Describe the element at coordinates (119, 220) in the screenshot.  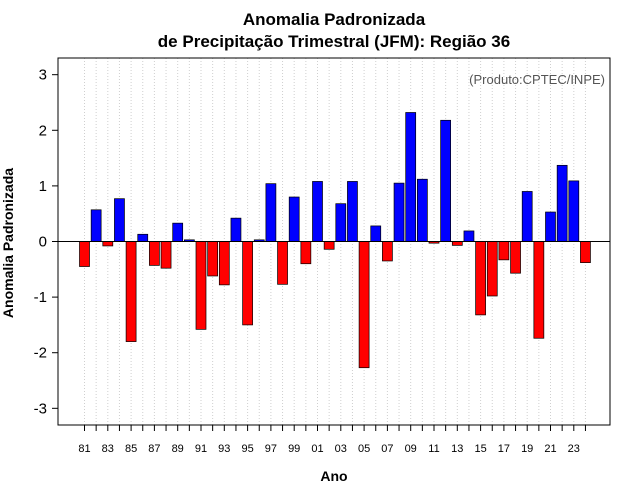
I see `bar-1984` at that location.